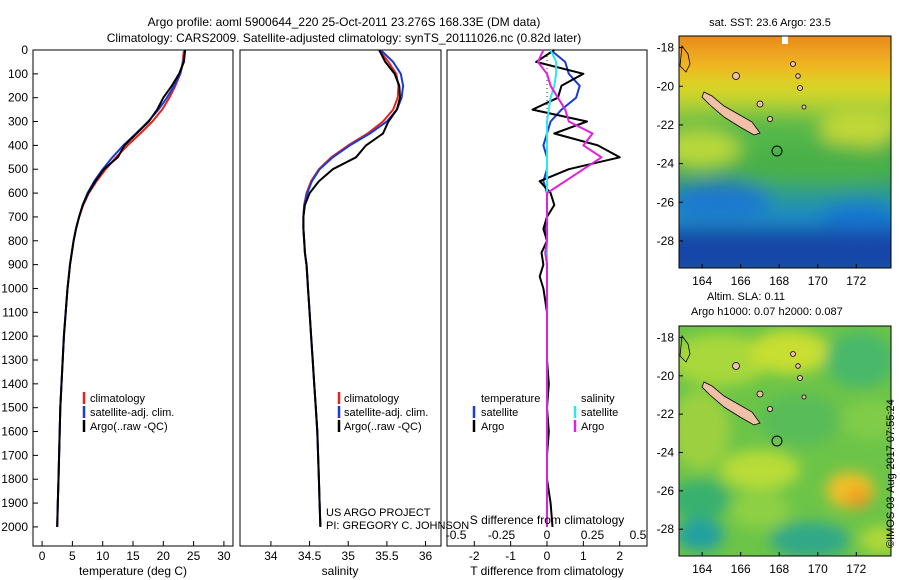 This screenshot has height=580, width=900. I want to click on legend-label-t-satellite: satellite, so click(499, 413).